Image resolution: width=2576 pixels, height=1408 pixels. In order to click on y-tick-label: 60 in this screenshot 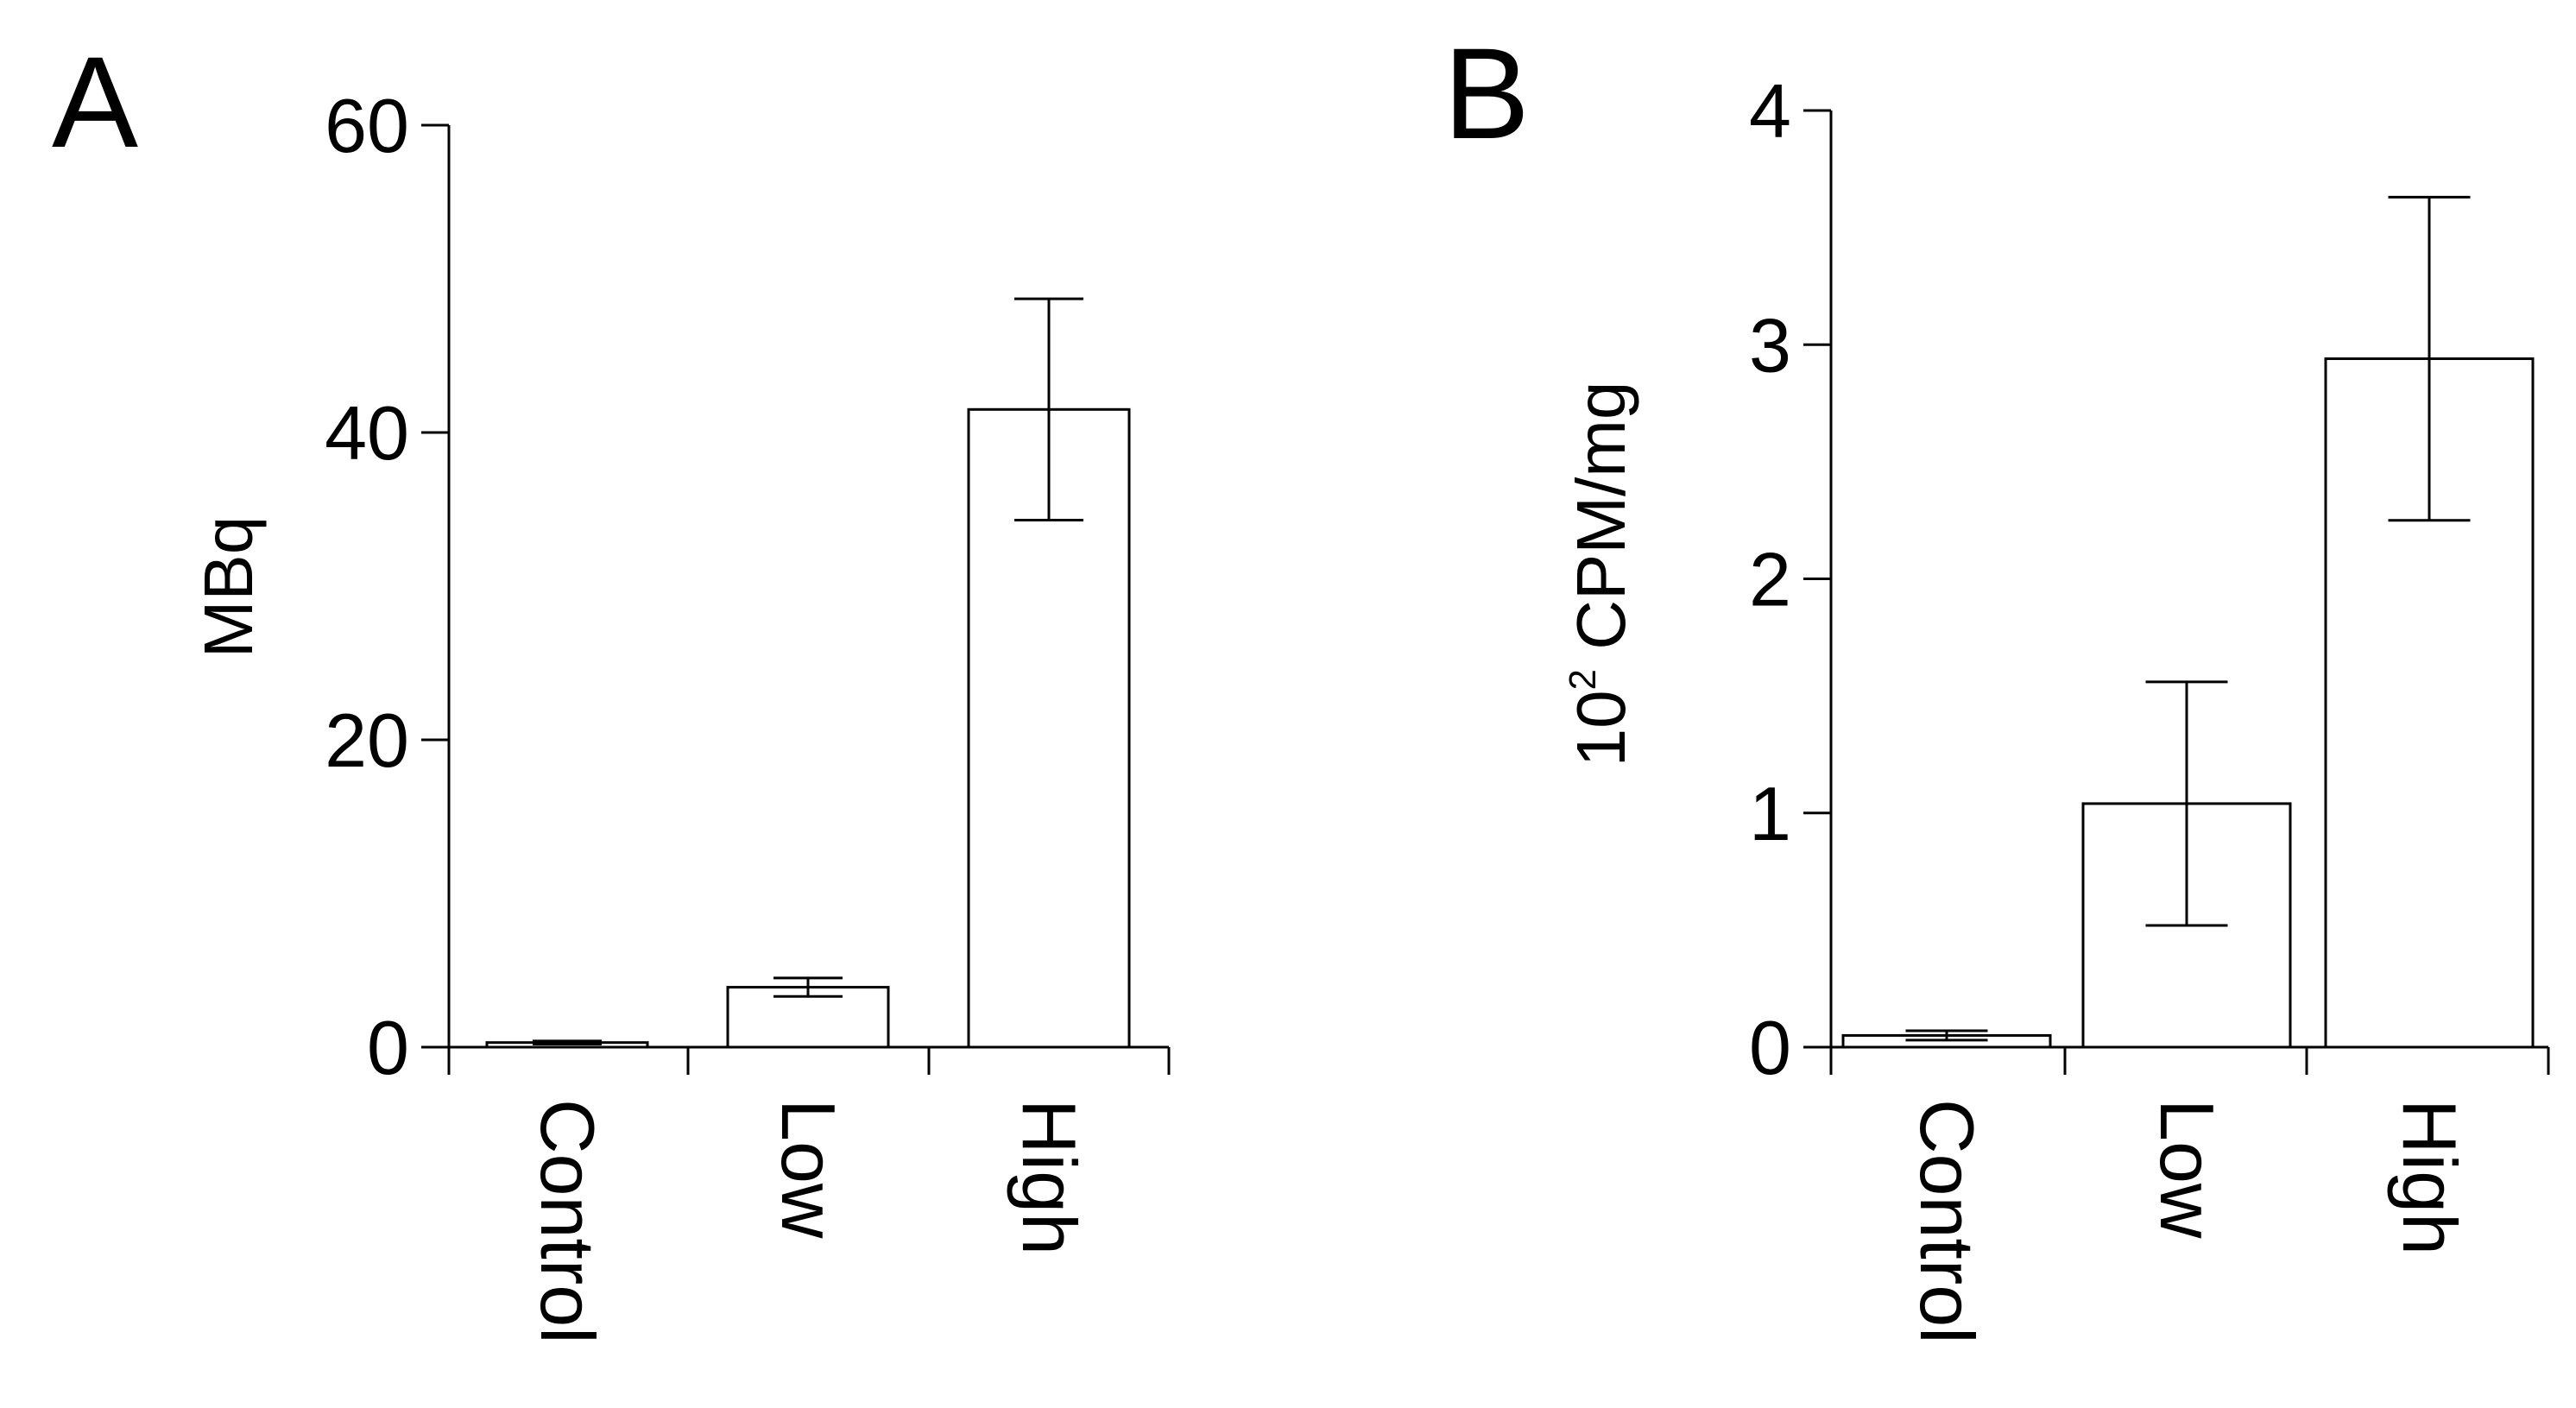, I will do `click(367, 125)`.